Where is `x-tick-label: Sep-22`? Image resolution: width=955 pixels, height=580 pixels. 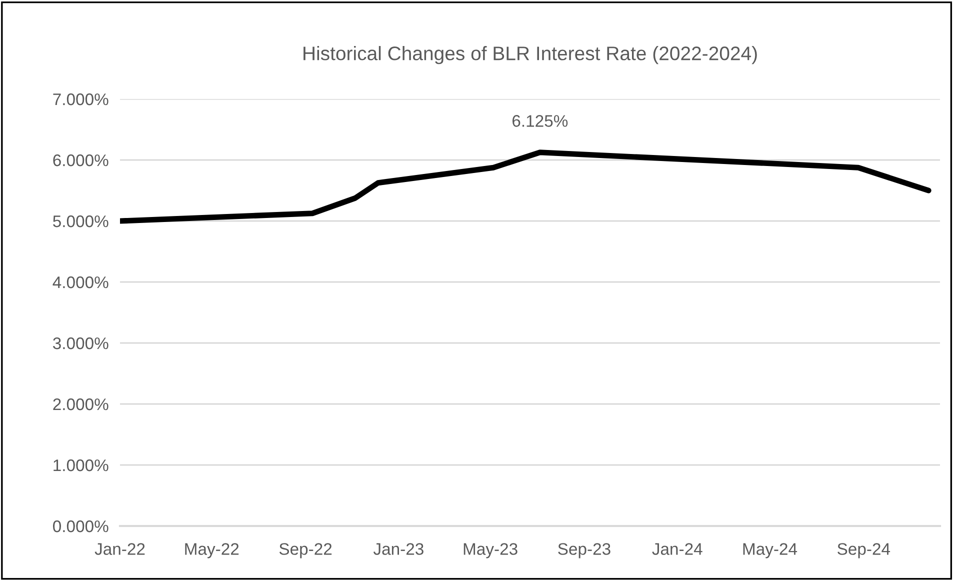
x-tick-label: Sep-22 is located at coordinates (305, 550).